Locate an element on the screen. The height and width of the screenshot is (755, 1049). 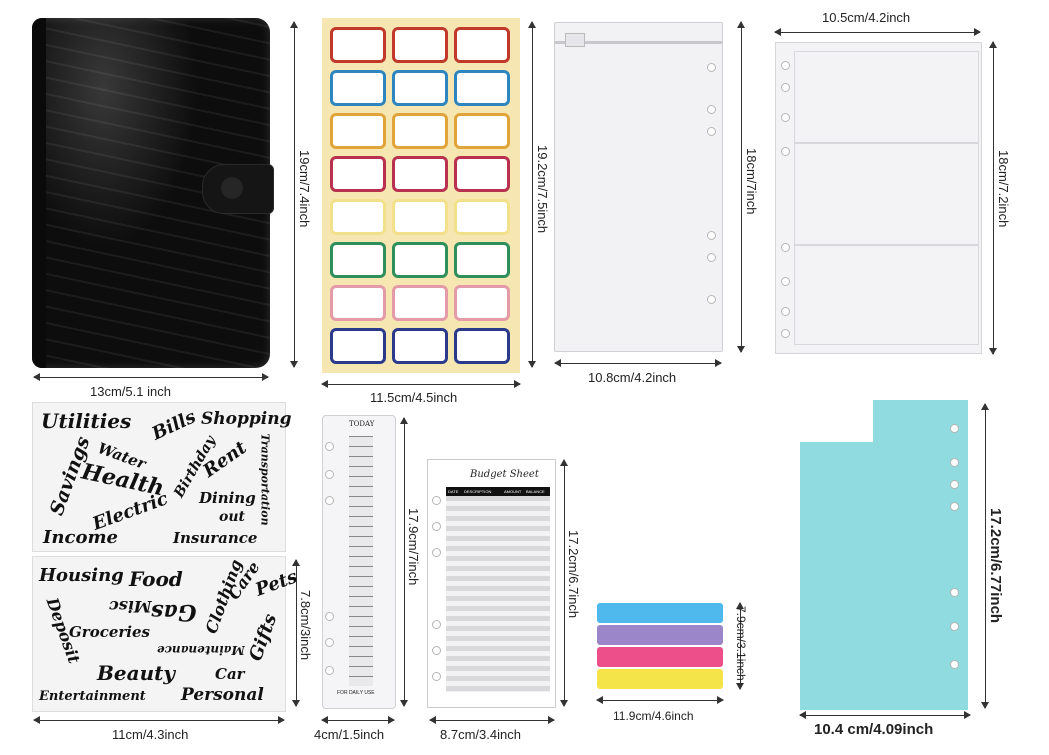
word-label: Bills is located at coordinates (174, 425).